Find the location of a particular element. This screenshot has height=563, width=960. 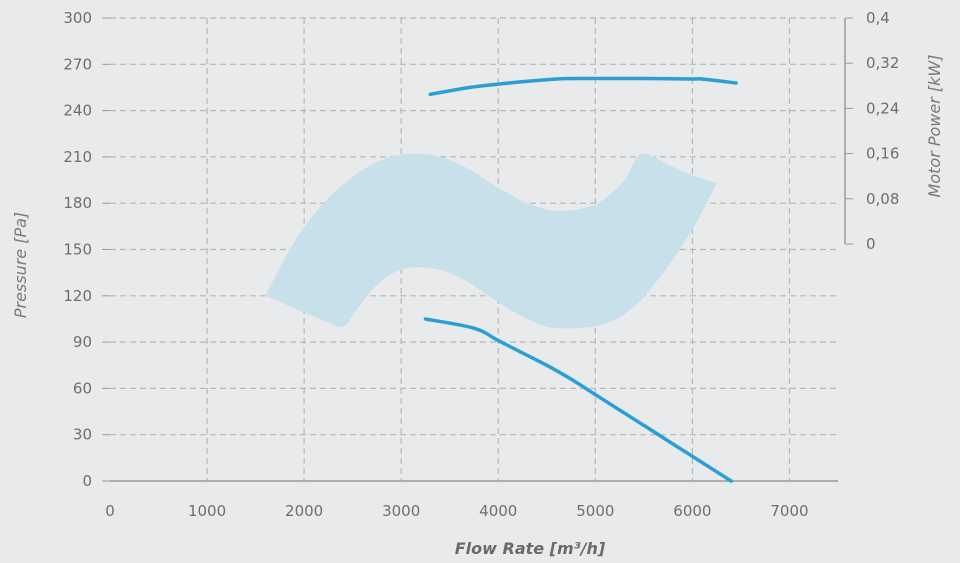

y2-tick-label: 0,4 is located at coordinates (878, 18).